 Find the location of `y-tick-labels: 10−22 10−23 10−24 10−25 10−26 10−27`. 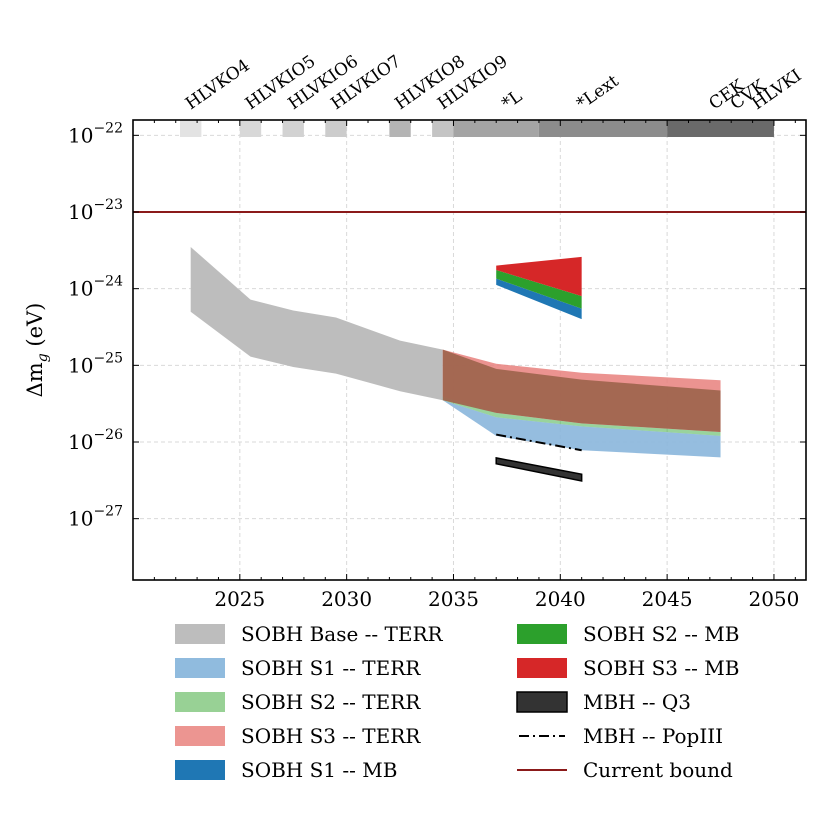

y-tick-labels: 10−22 10−23 10−24 10−25 10−26 10−27 is located at coordinates (95, 325).